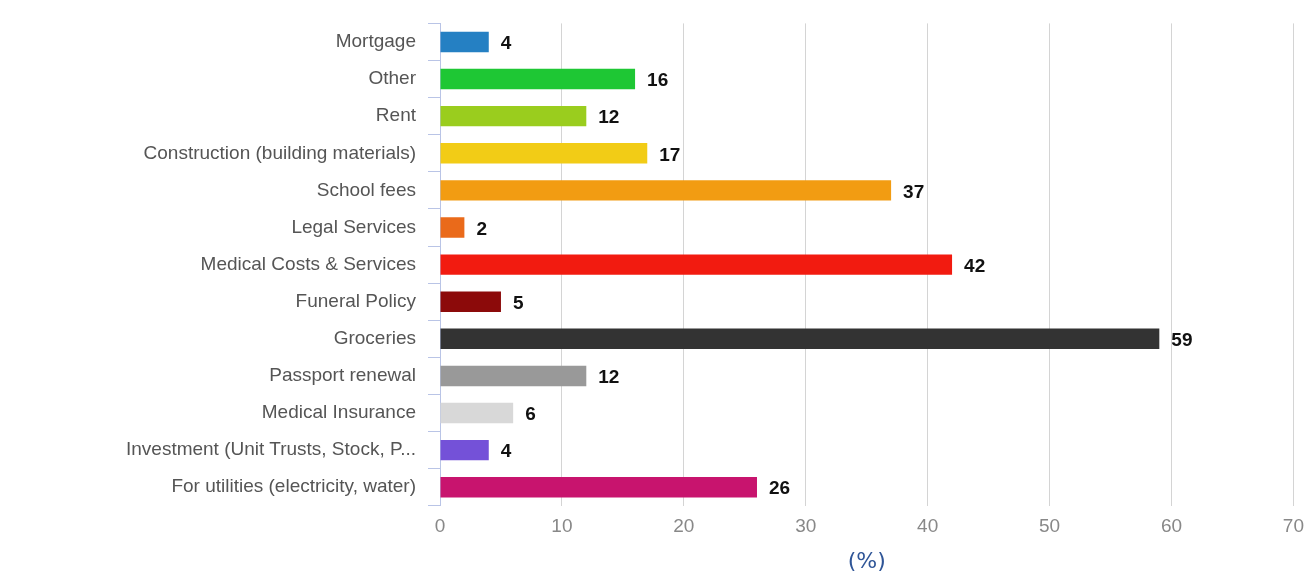  I want to click on x-tick-label: 10, so click(562, 526).